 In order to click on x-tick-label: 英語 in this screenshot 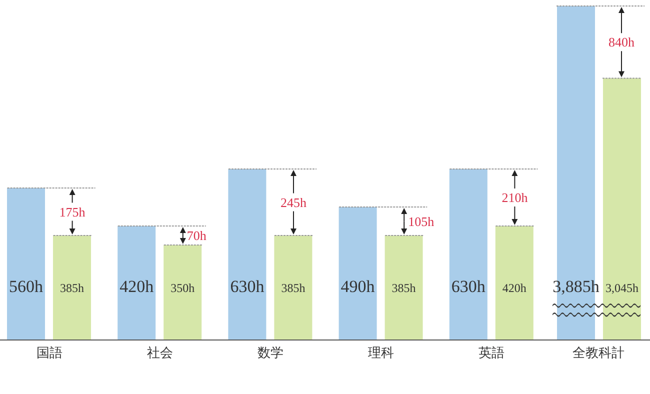, I will do `click(491, 354)`.